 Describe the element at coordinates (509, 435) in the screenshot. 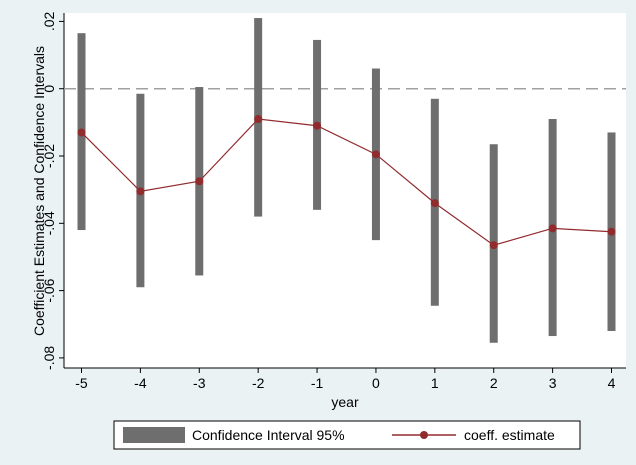

I see `legend-estimate-label: coeff. estimate` at that location.